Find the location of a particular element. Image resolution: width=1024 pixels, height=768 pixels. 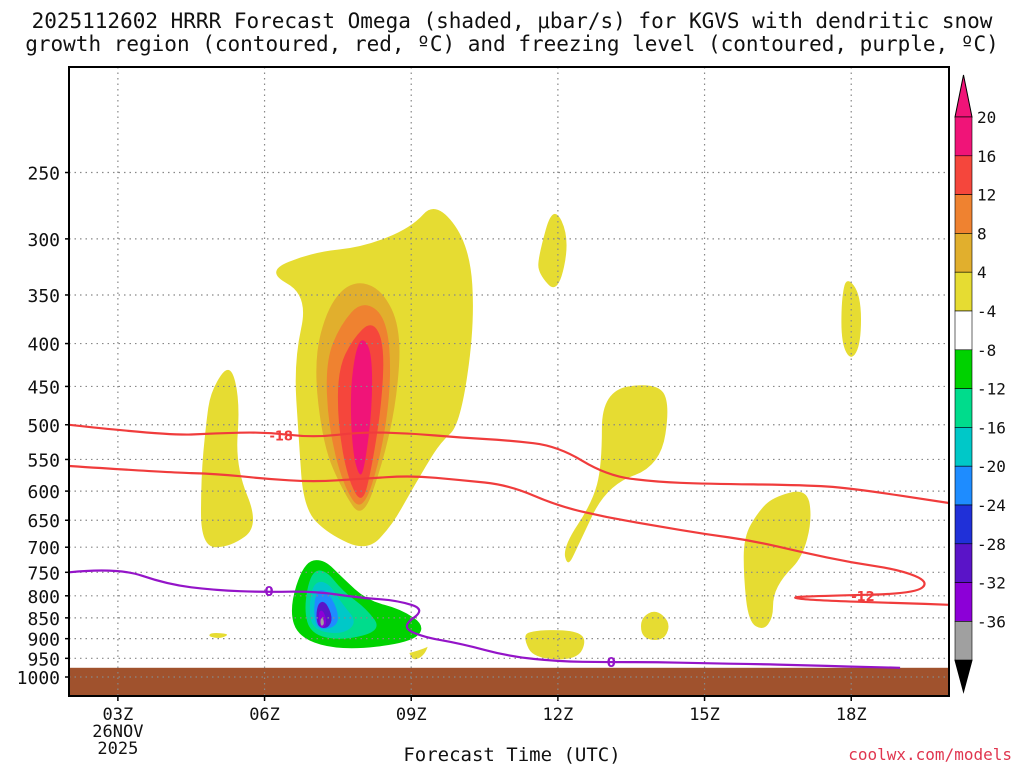

y-tick-label: 600 is located at coordinates (43, 492).